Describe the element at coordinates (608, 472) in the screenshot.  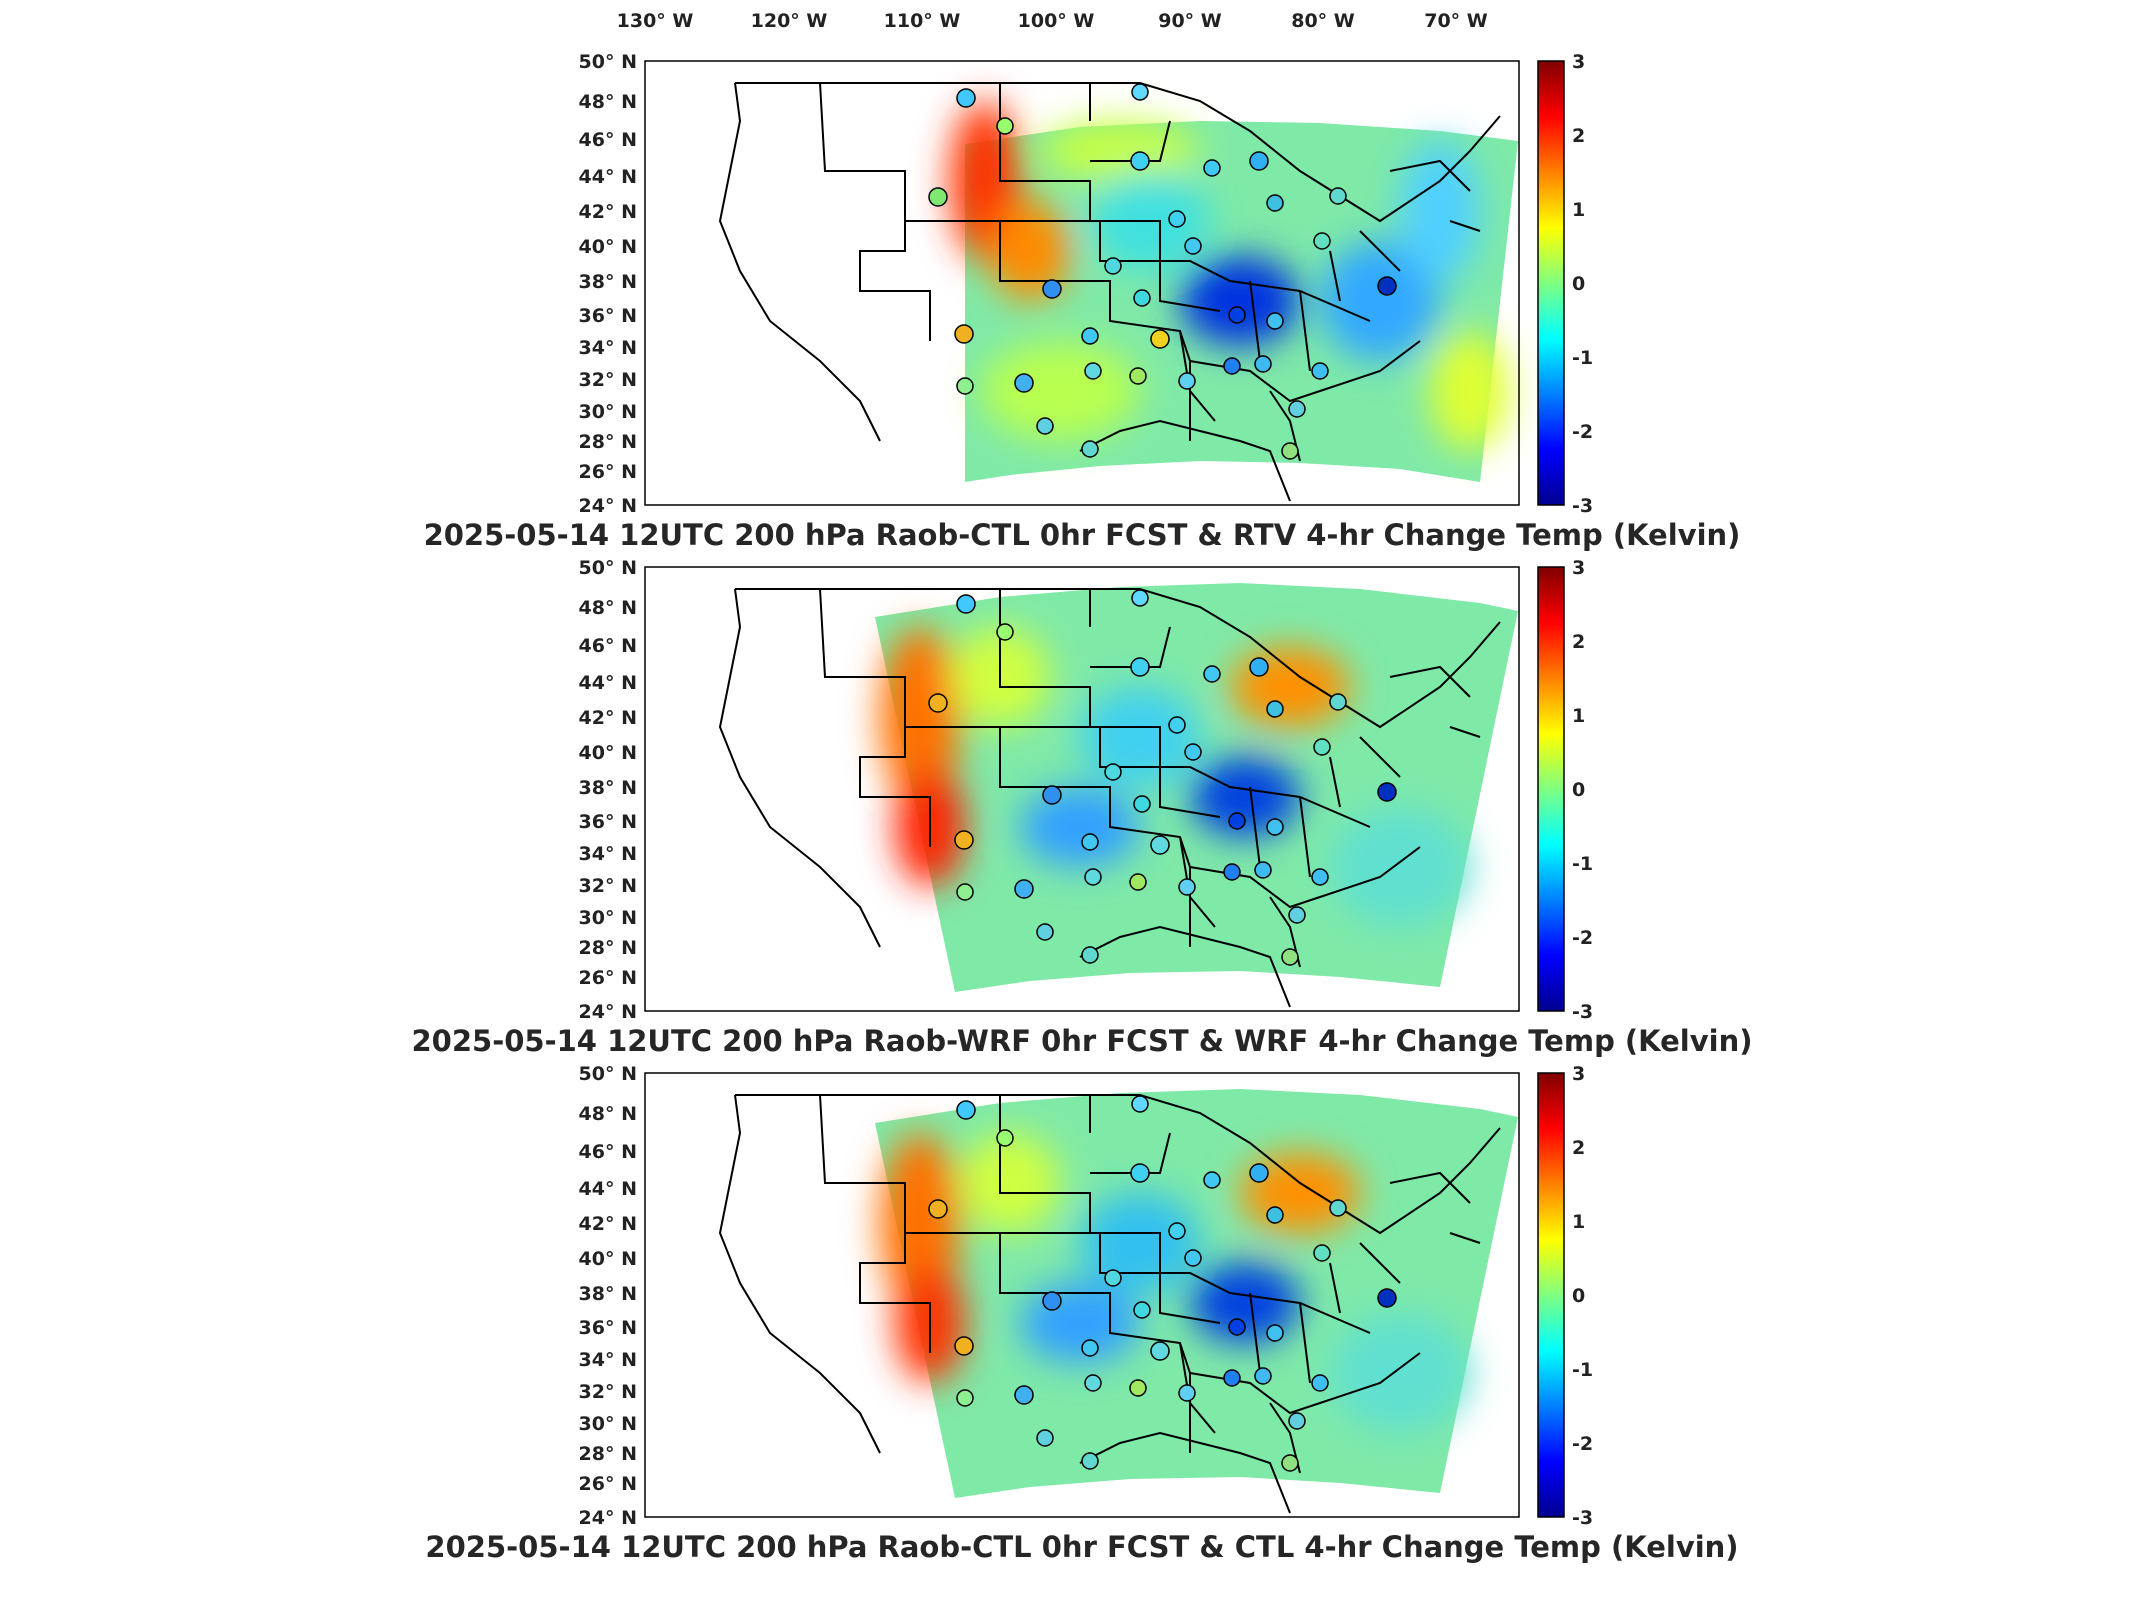
I see `lat-label: 26° N` at that location.